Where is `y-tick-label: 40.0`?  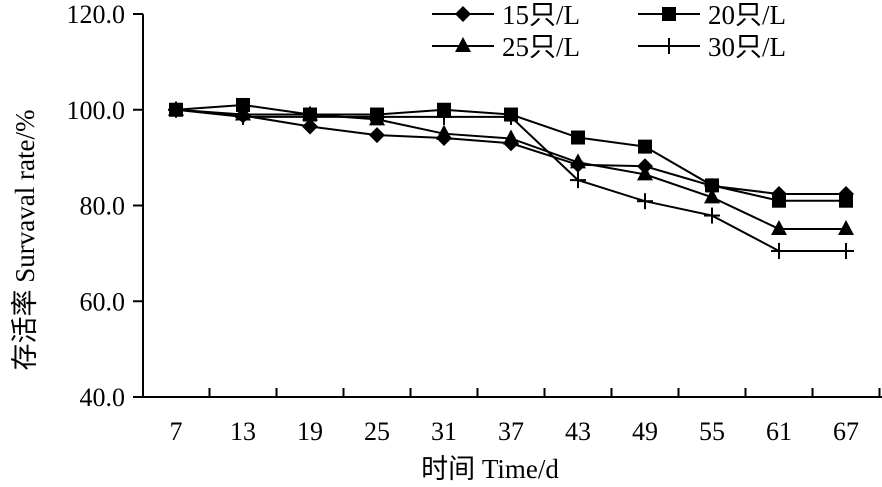 y-tick-label: 40.0 is located at coordinates (103, 397).